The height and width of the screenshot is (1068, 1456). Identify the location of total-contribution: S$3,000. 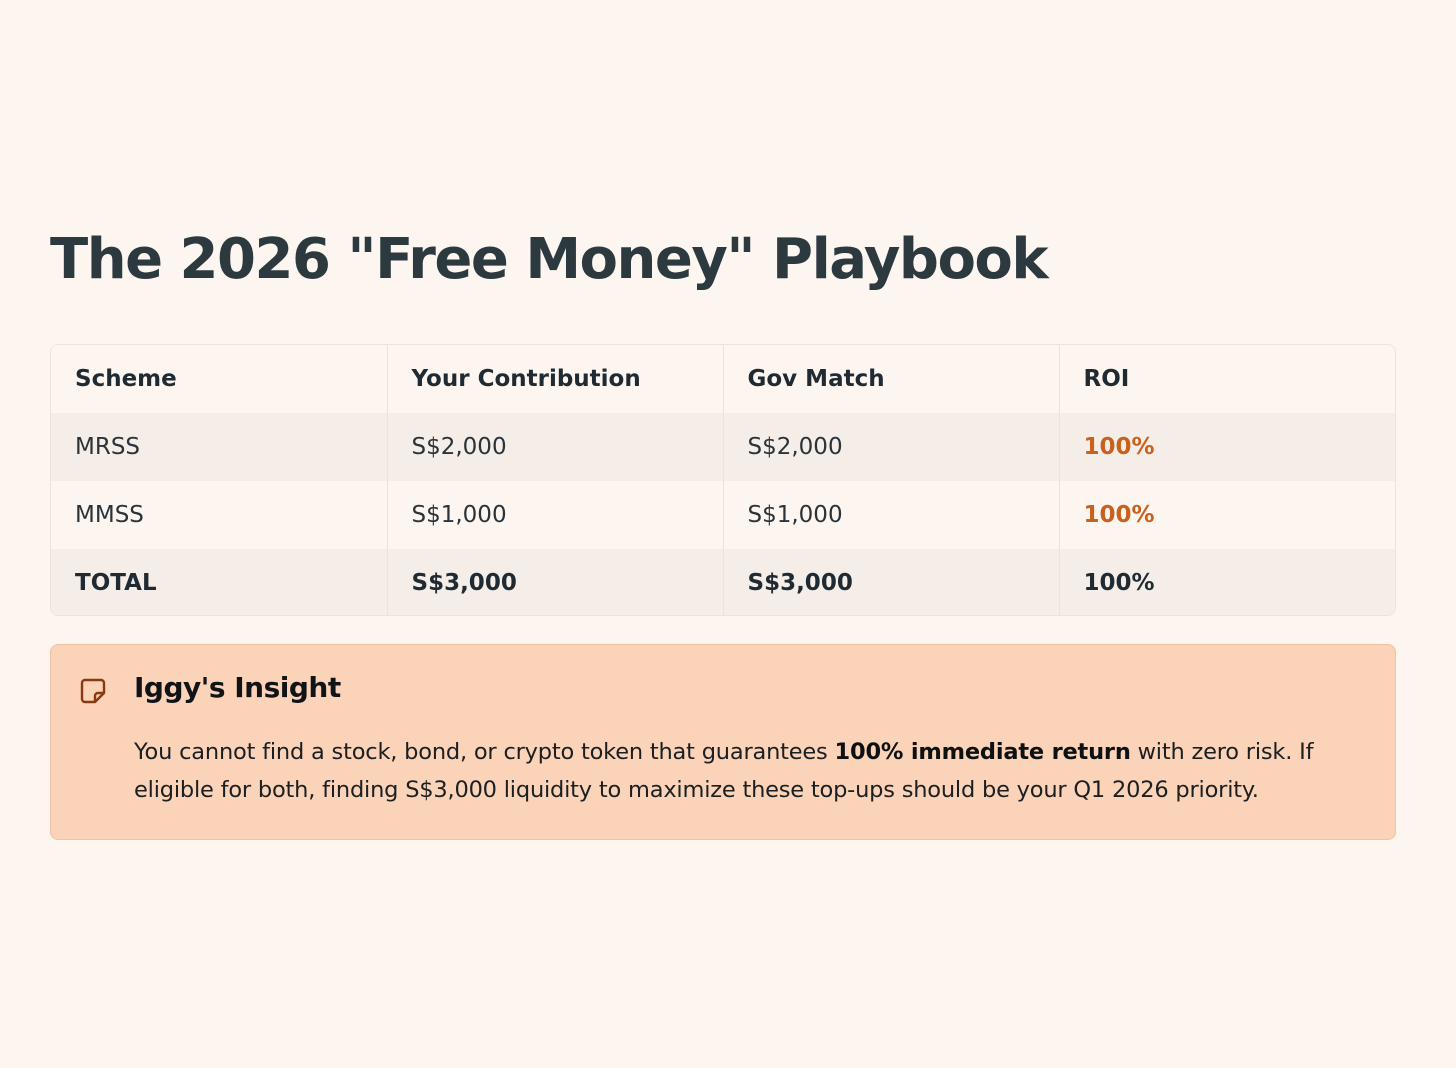
(555, 582).